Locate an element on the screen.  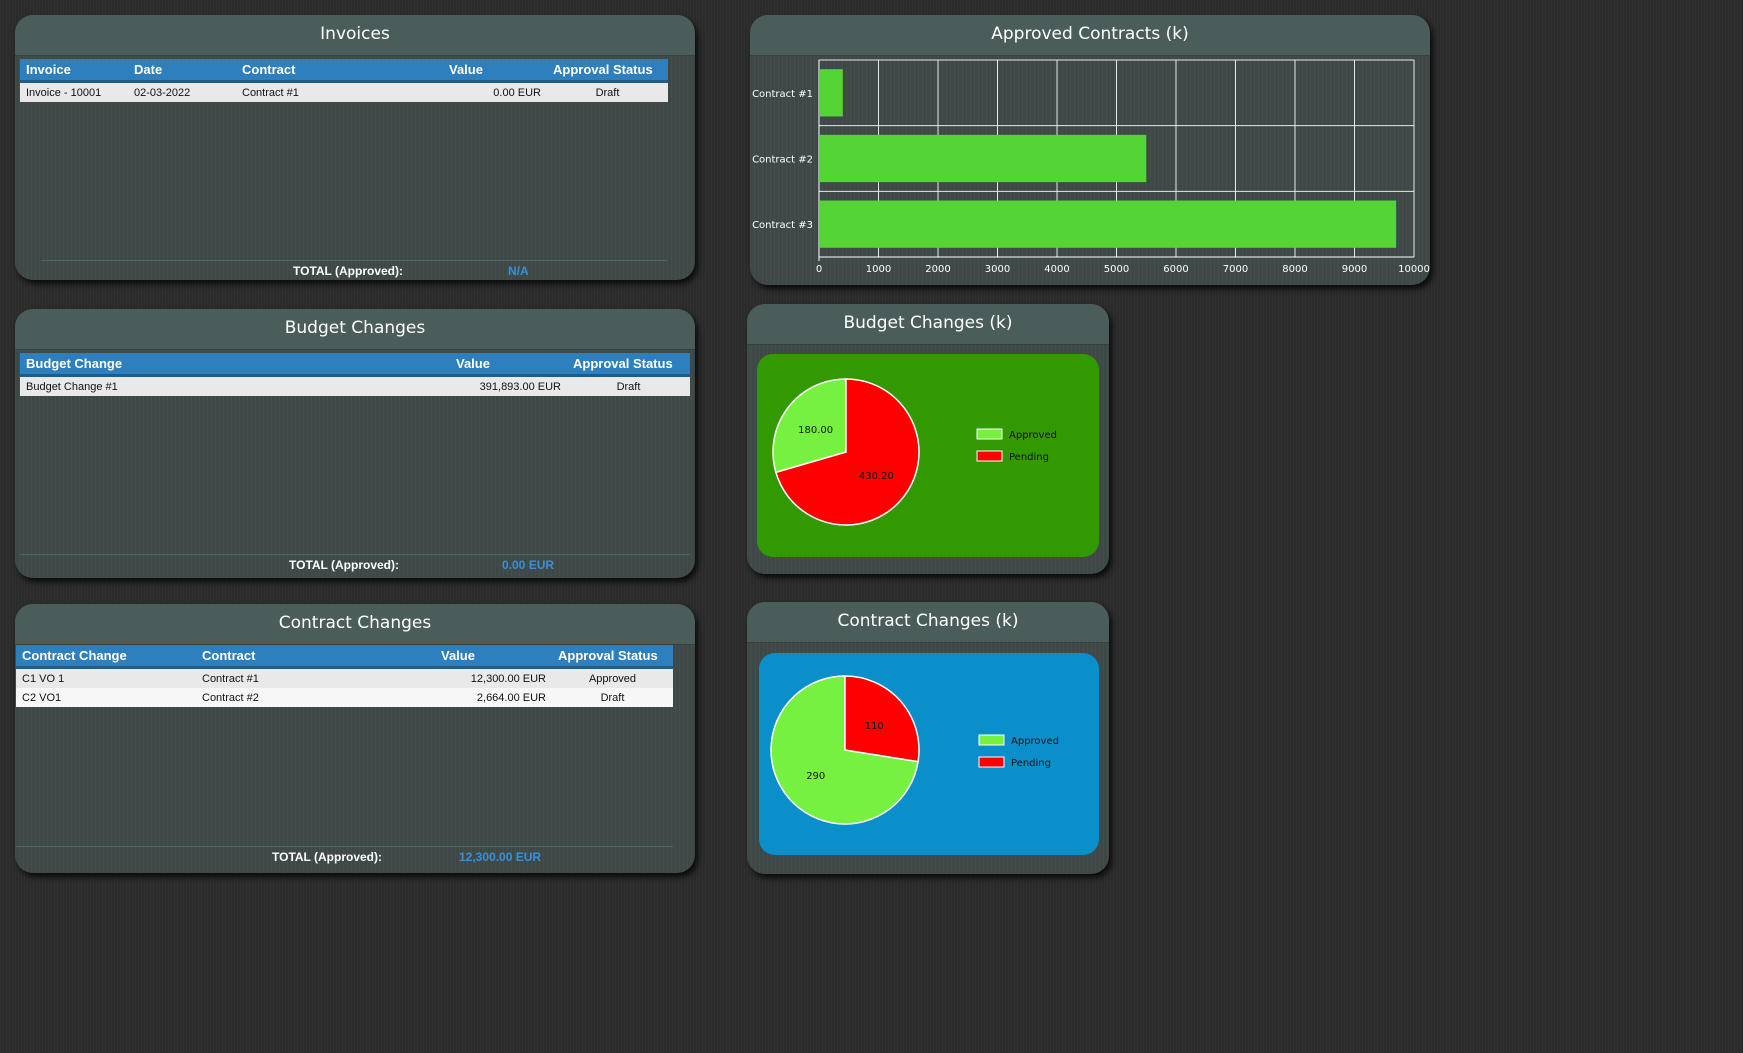
y-tick-label: Contract #3 is located at coordinates (782, 225).